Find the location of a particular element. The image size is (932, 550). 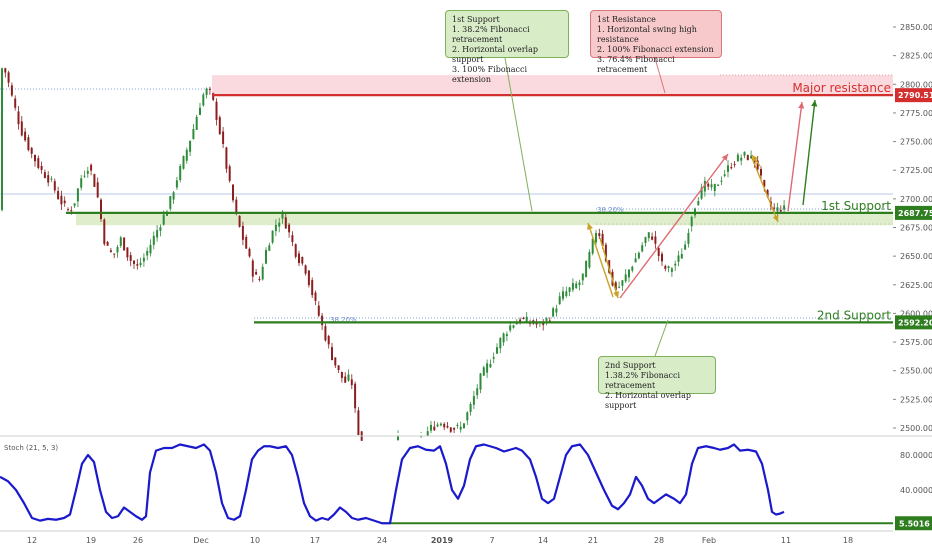

callout-1st-resistance-pointer is located at coordinates (660, 75).